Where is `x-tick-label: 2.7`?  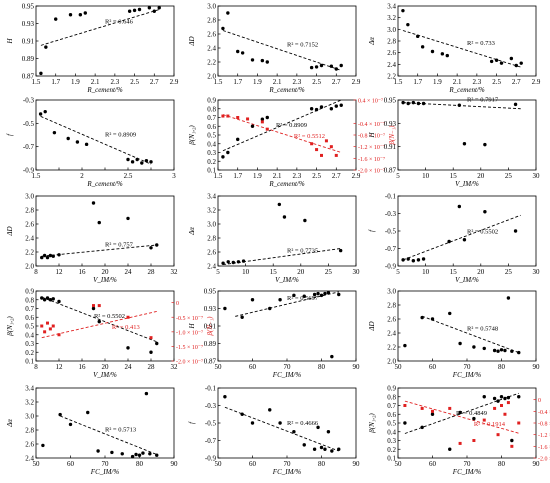
x-tick-label: 2.7 is located at coordinates (336, 82).